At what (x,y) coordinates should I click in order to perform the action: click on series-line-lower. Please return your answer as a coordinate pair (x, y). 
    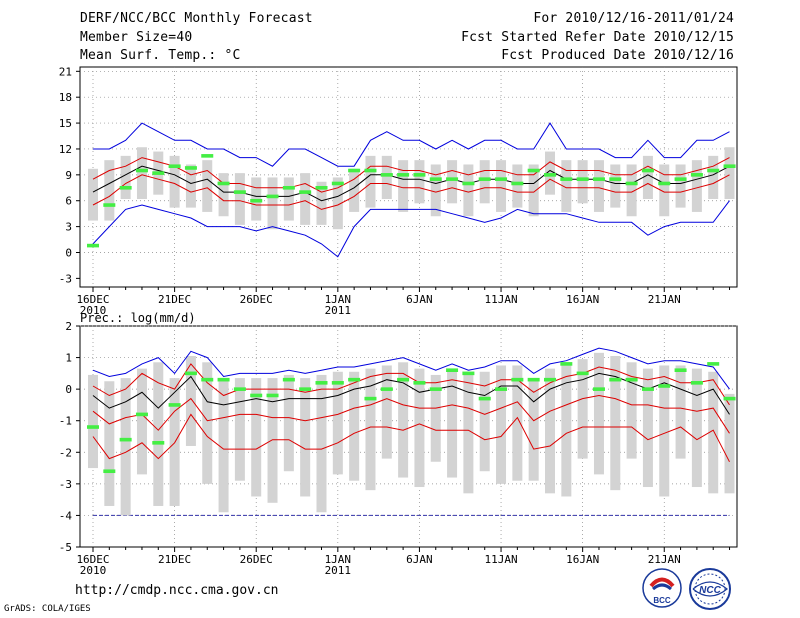
    Looking at the image, I should click on (411, 192).